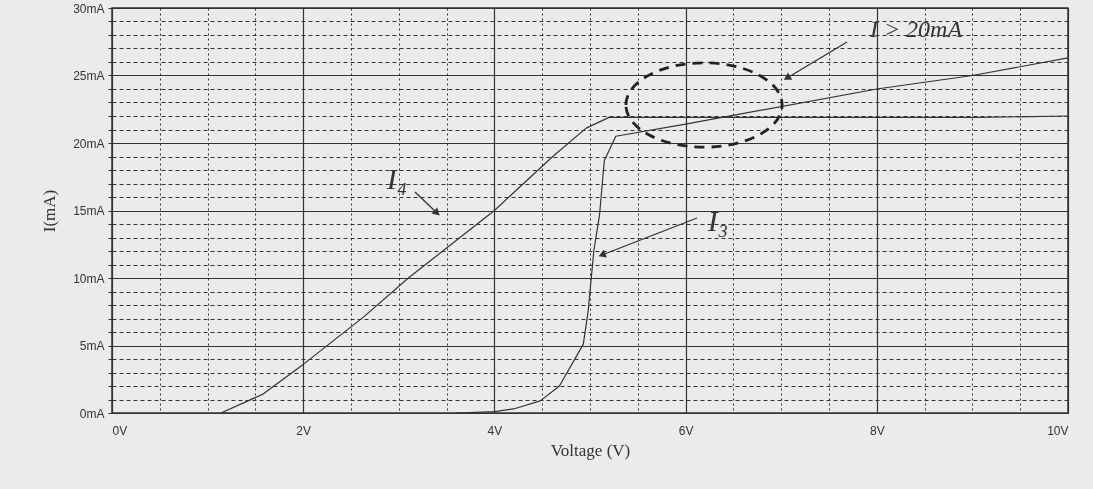 The image size is (1093, 489). What do you see at coordinates (686, 430) in the screenshot?
I see `x-tick-label: 6V` at bounding box center [686, 430].